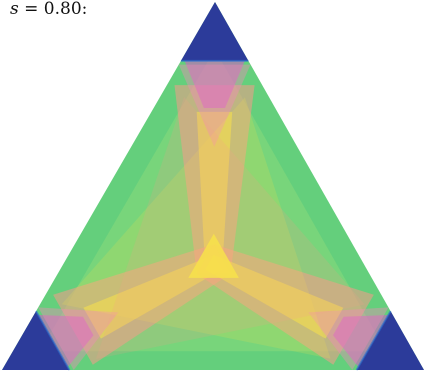  I want to click on center-core, so click(213, 255).